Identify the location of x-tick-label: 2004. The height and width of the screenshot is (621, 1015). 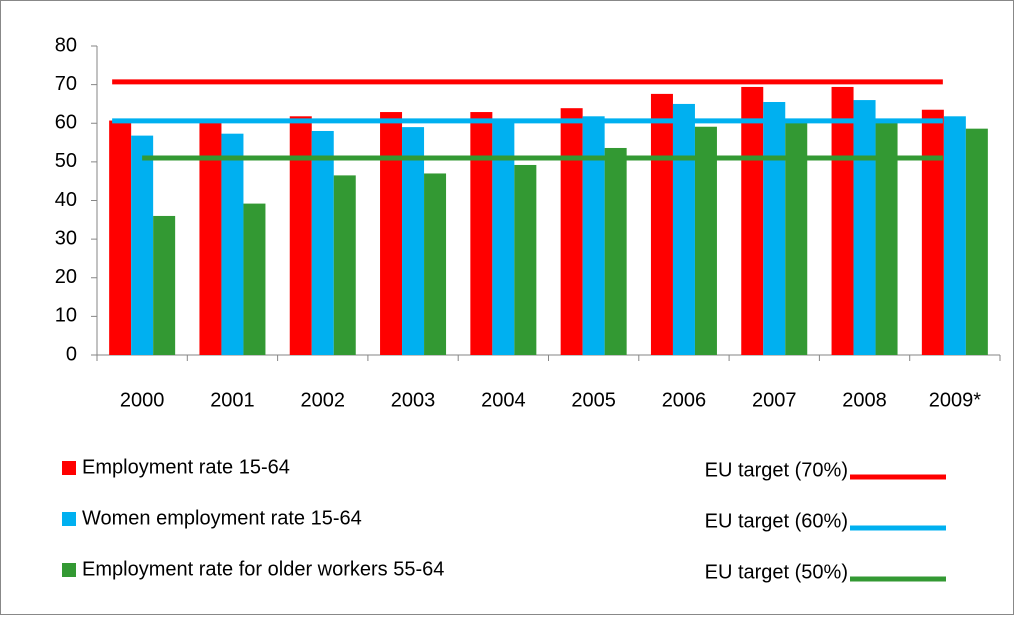
(503, 400).